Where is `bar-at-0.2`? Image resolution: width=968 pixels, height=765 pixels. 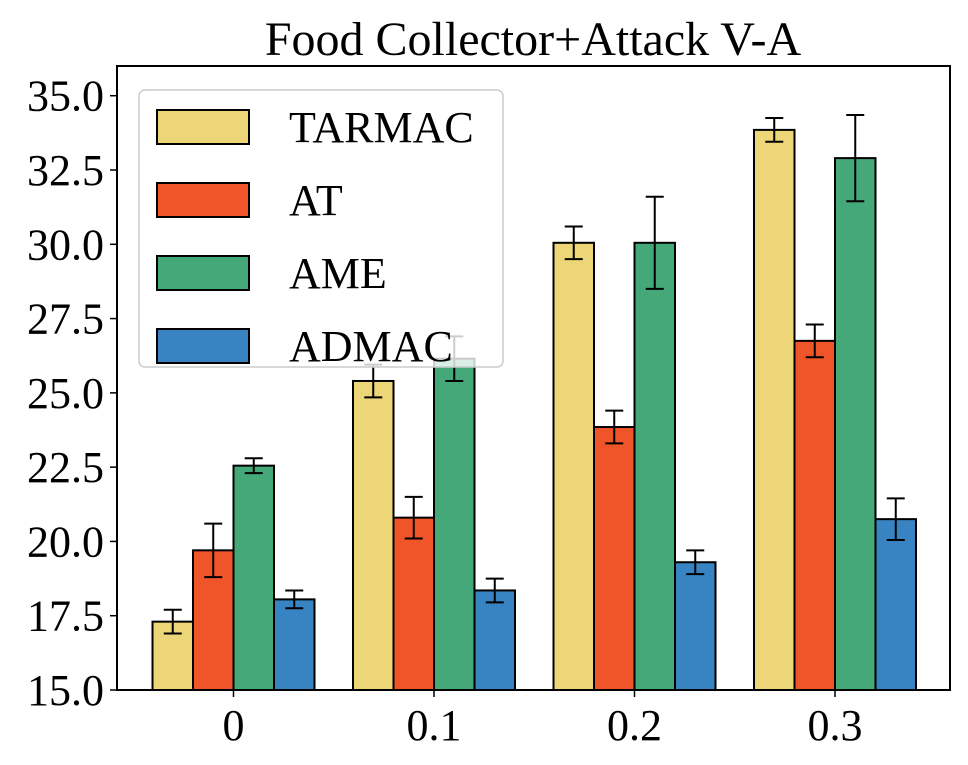 bar-at-0.2 is located at coordinates (614, 558).